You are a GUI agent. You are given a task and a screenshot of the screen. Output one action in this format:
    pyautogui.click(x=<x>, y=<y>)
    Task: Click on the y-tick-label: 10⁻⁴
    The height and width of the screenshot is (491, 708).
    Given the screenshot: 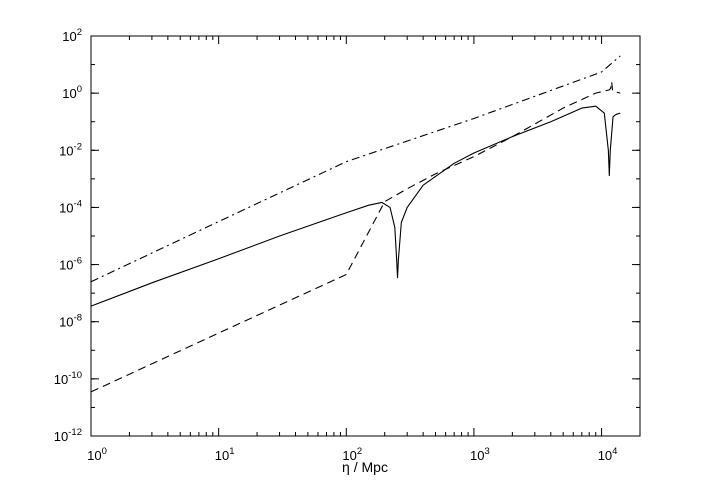 What is the action you would take?
    pyautogui.click(x=70, y=206)
    